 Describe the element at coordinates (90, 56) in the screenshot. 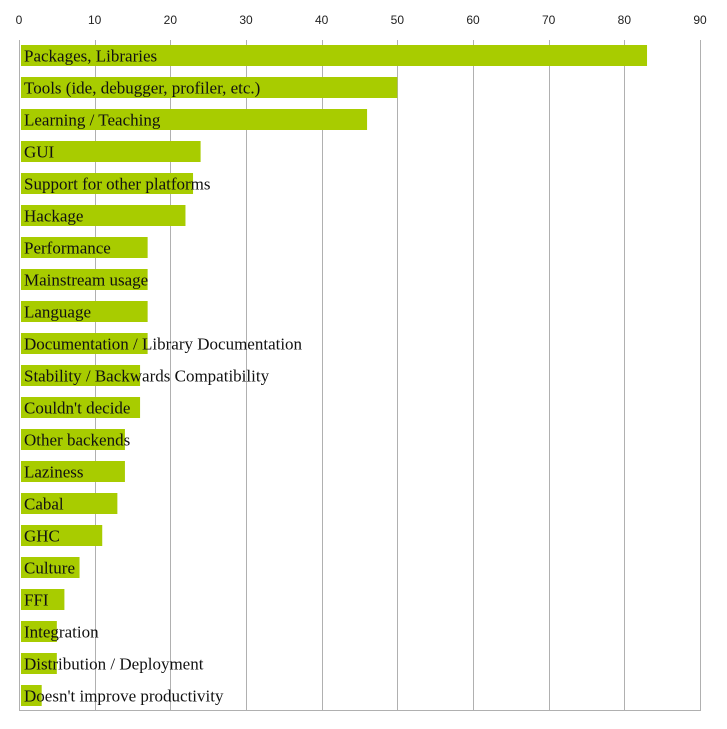

I see `category-label: Packages, Libraries` at that location.